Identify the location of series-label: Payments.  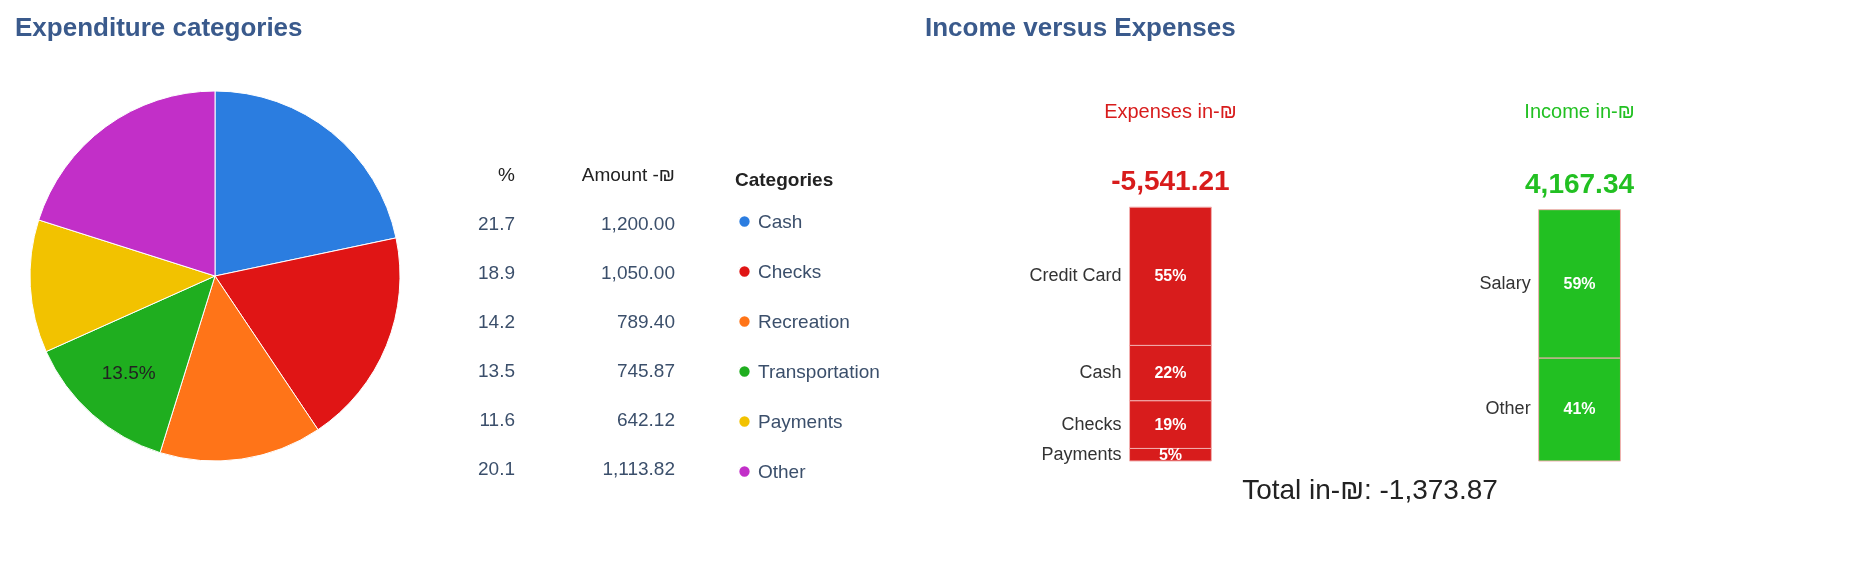
(1081, 453).